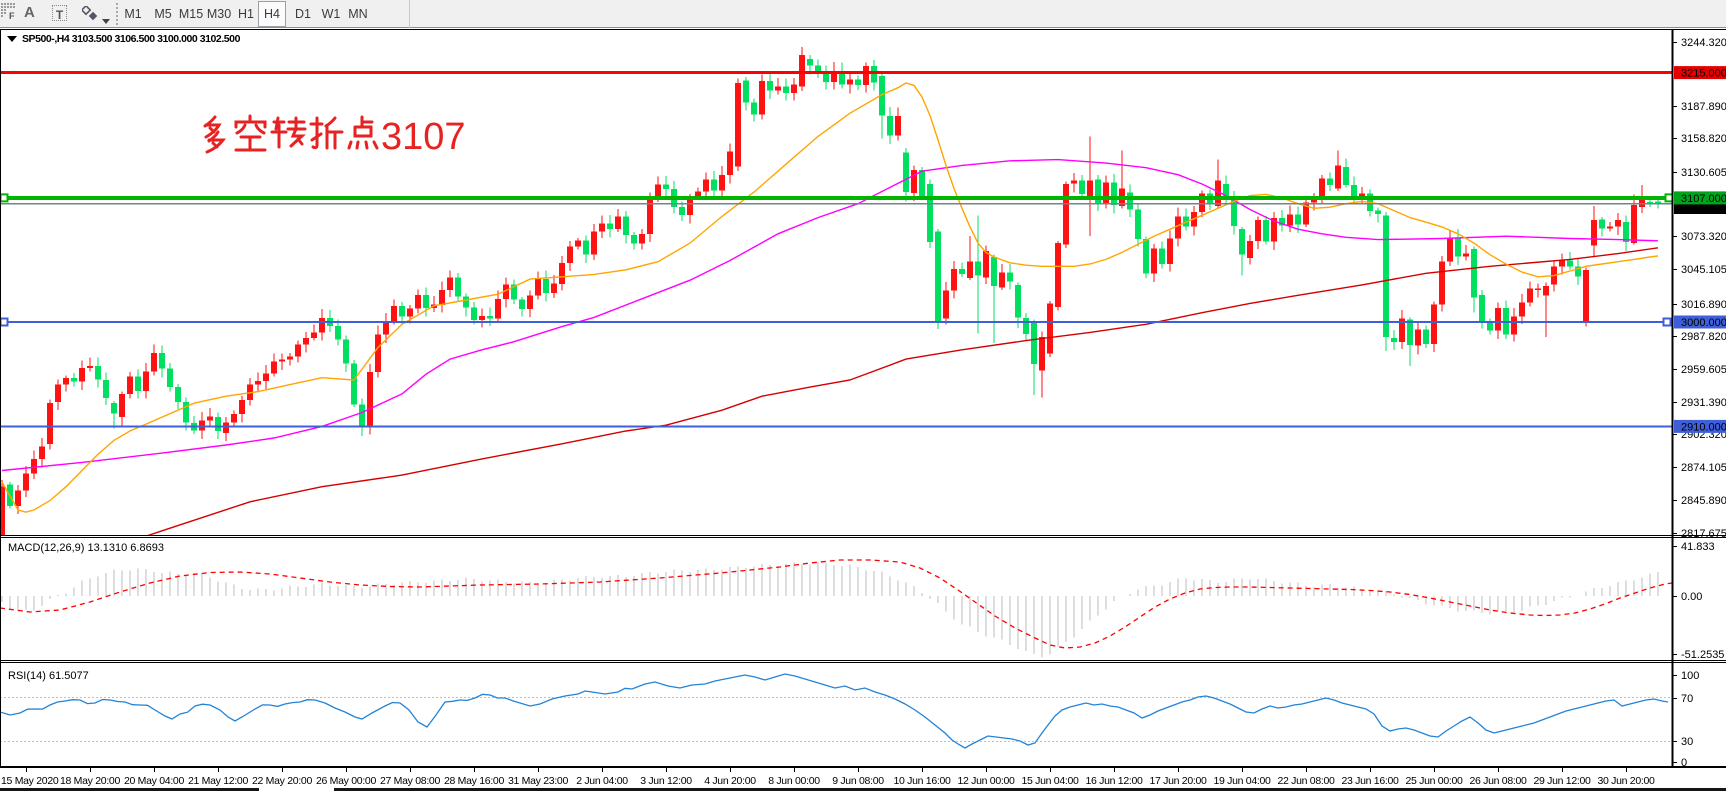 This screenshot has height=795, width=1726. I want to click on svg-text: 3016.890, so click(1703, 305).